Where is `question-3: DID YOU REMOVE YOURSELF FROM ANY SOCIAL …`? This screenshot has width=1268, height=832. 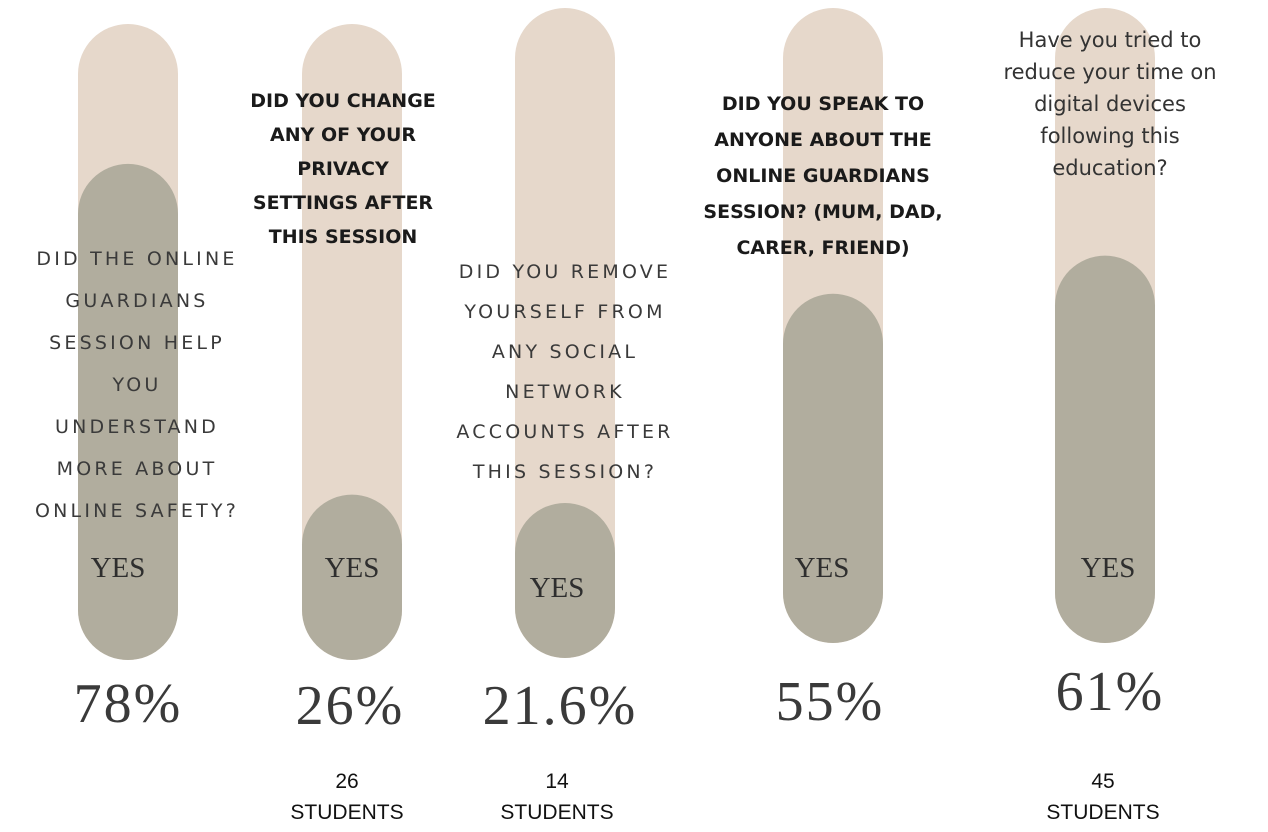
question-3: DID YOU REMOVE YOURSELF FROM ANY SOCIAL … is located at coordinates (565, 372).